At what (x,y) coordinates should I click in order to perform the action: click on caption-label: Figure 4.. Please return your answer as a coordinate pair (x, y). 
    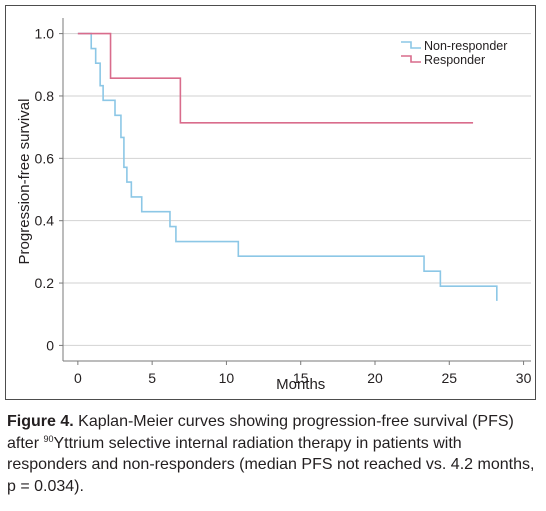
    Looking at the image, I should click on (40, 421).